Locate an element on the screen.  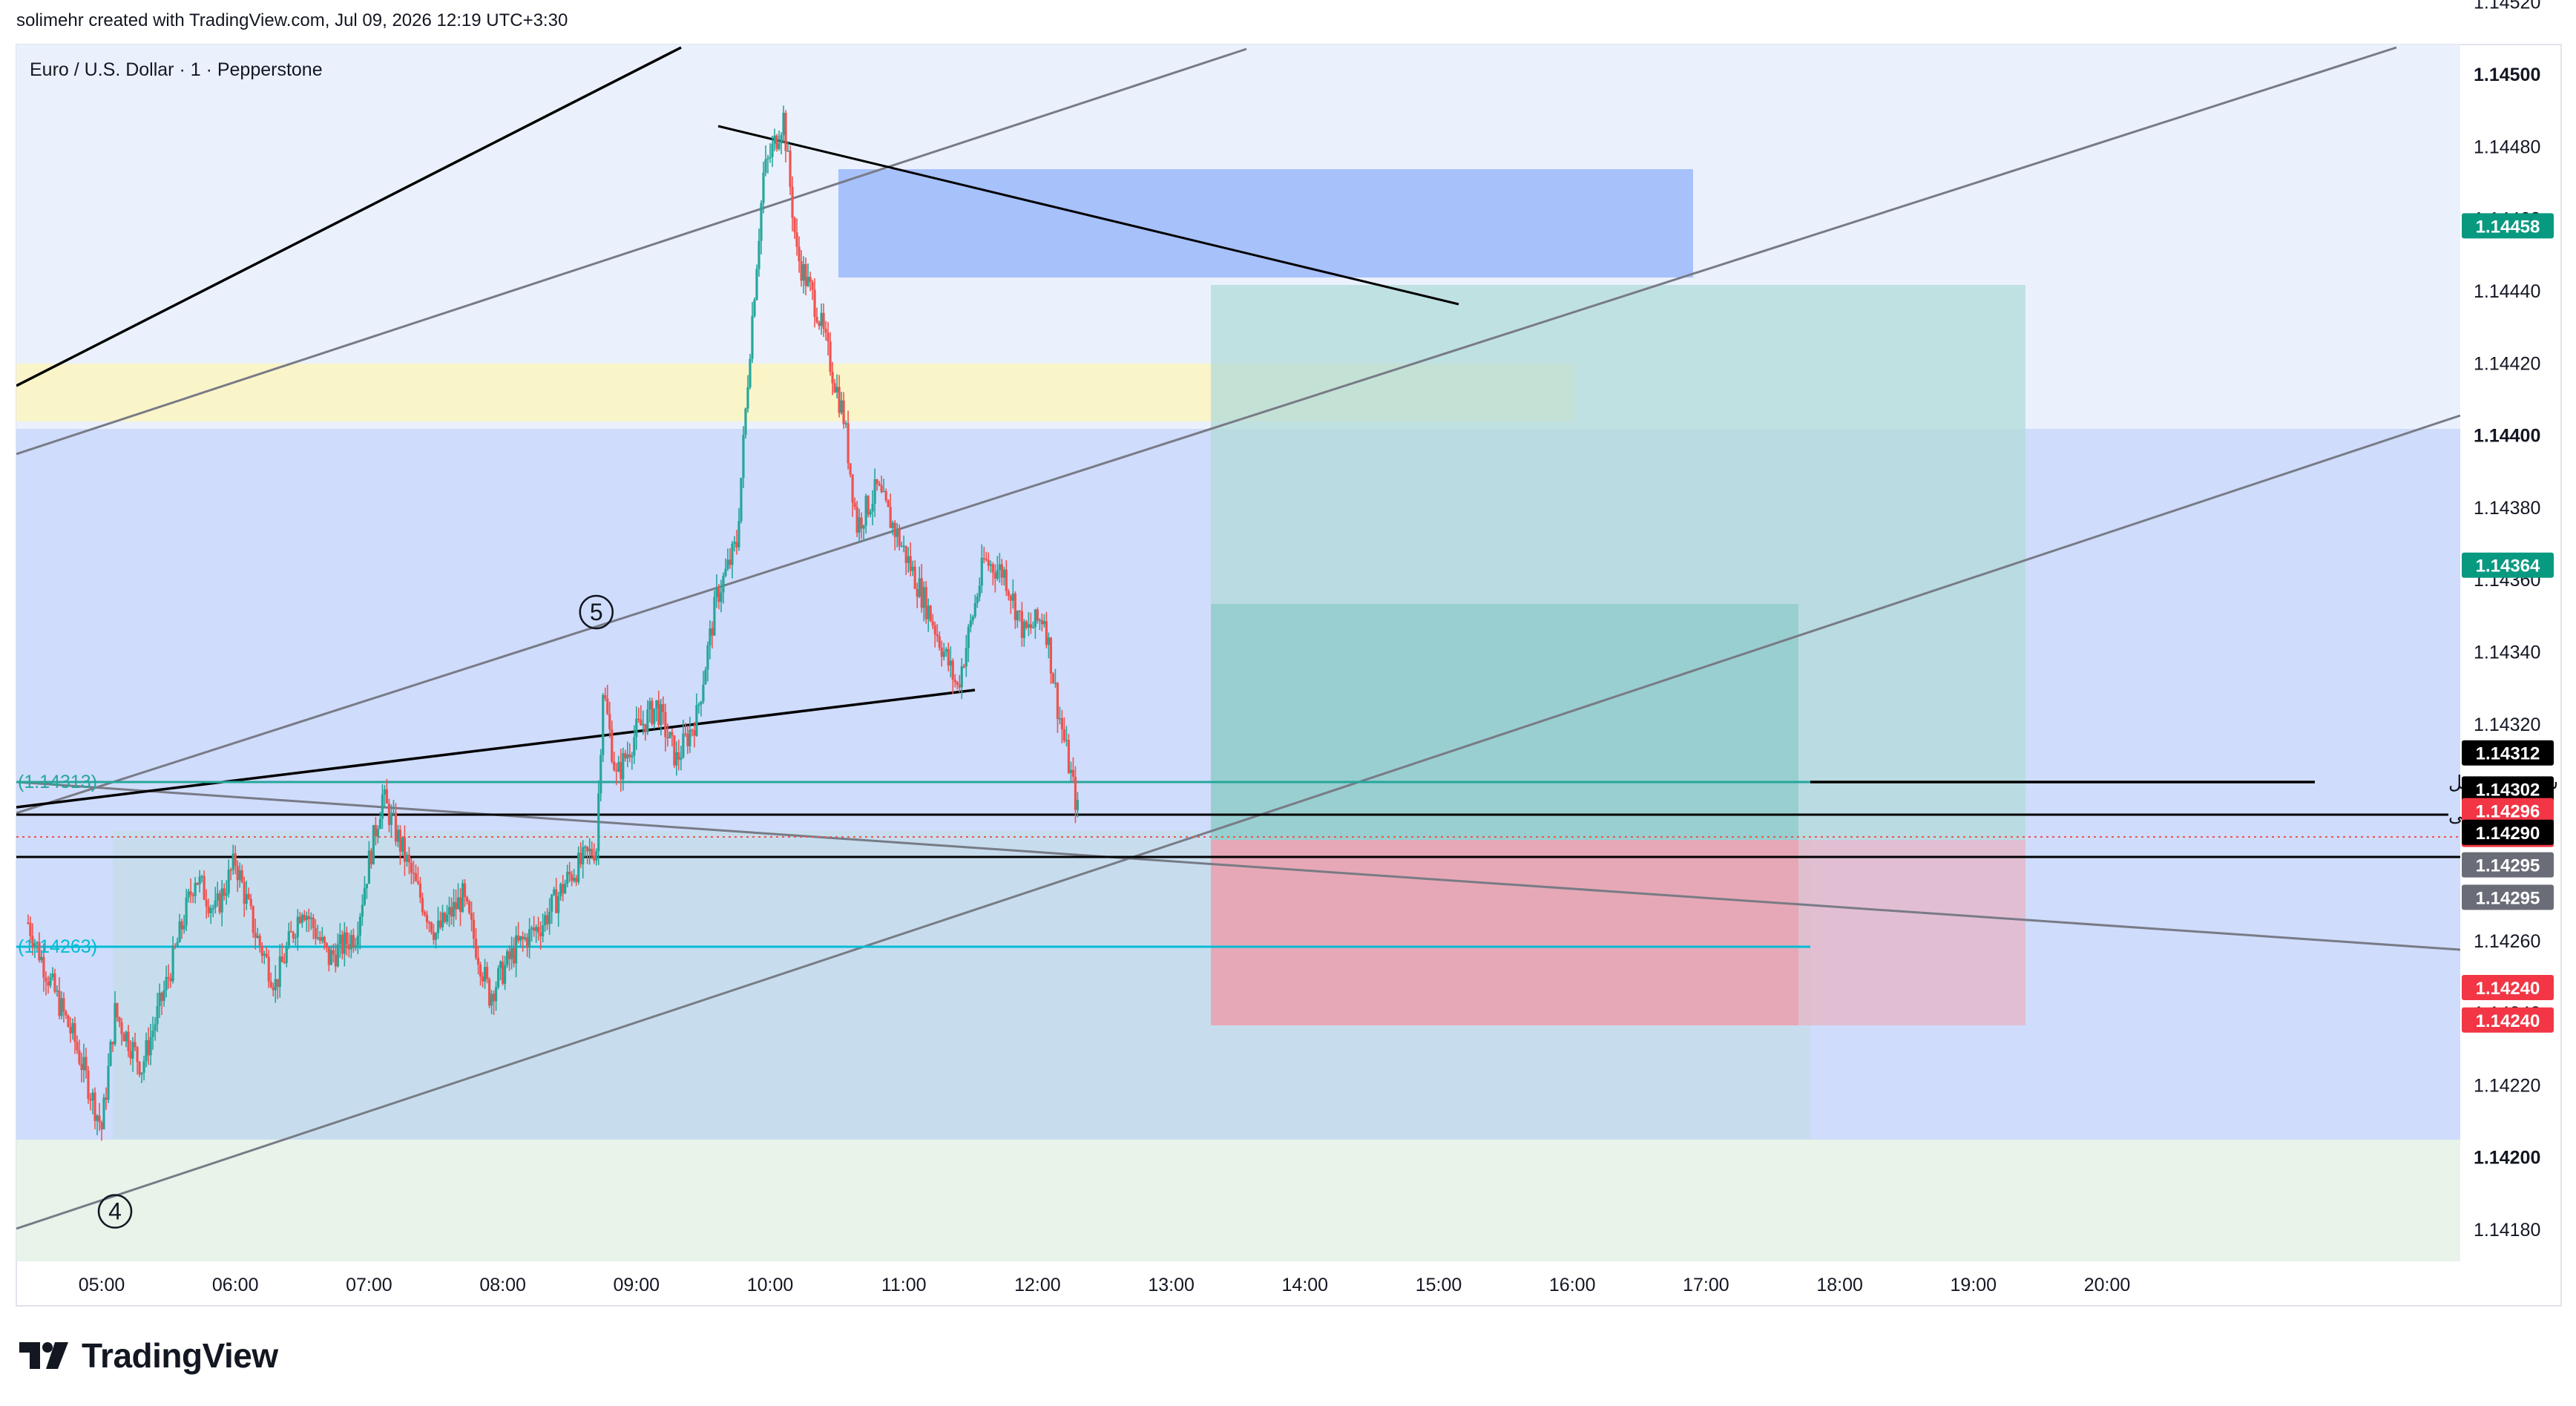
time-tick-label: 15:00 is located at coordinates (1439, 1285).